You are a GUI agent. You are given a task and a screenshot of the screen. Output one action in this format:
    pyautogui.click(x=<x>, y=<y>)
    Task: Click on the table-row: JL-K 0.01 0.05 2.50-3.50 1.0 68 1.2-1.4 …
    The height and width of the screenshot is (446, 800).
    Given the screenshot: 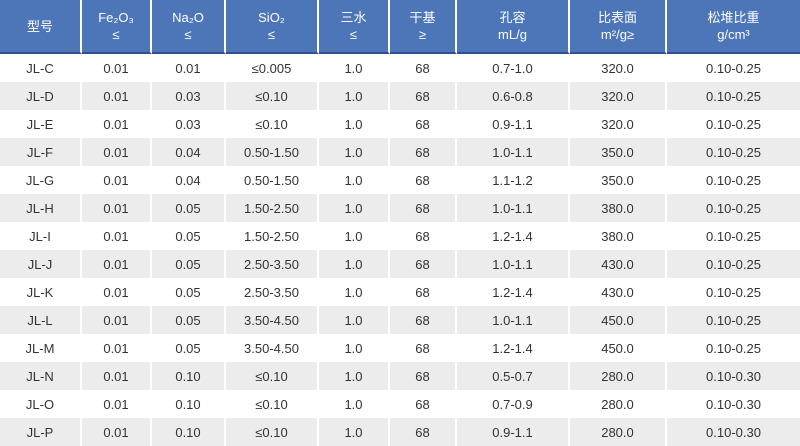 What is the action you would take?
    pyautogui.click(x=400, y=292)
    